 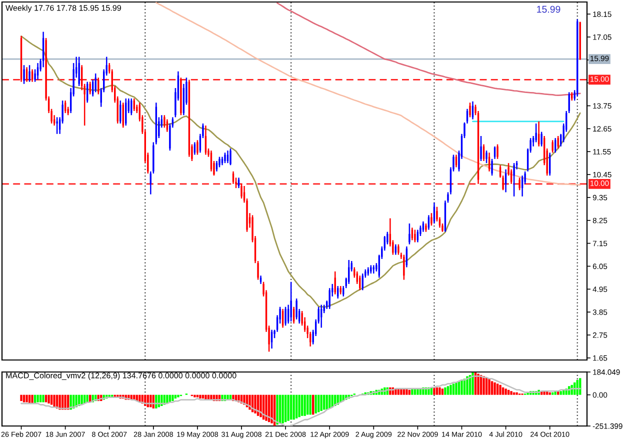 I want to click on chart-title: MACD_Colored_vmv2 (12,26,9) 134.7676 0.0000 0.0000 0.0000, so click(x=121, y=376).